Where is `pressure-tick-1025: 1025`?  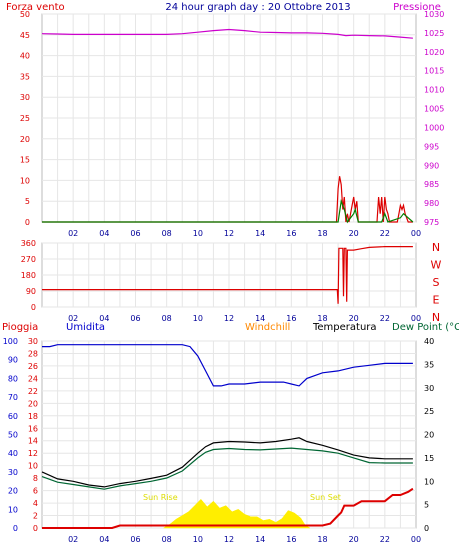
pressure-tick-1025: 1025 is located at coordinates (434, 33).